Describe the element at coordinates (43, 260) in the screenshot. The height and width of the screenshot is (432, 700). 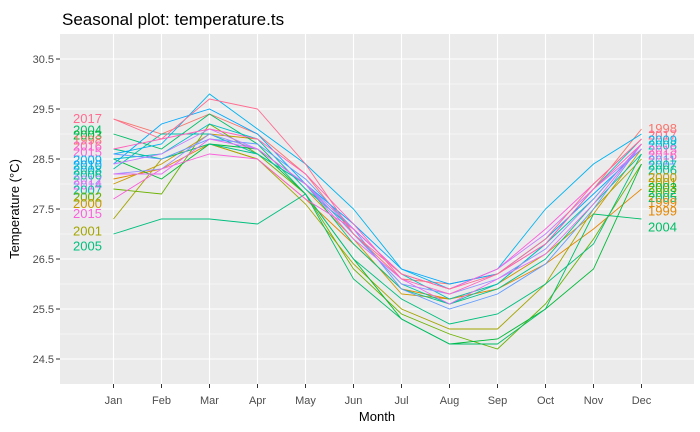
I see `y-tick-label: 26.5` at that location.